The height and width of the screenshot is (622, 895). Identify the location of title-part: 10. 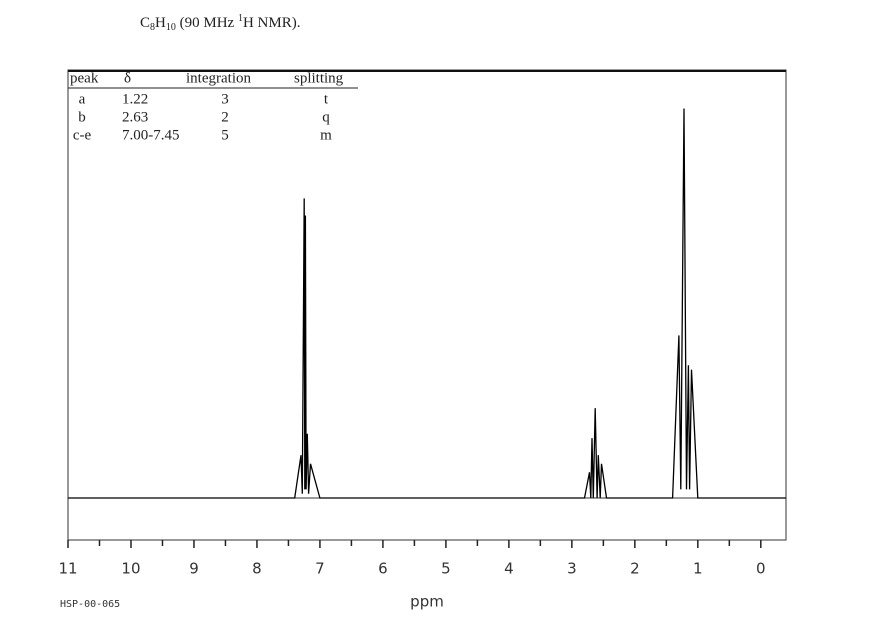
(171, 27).